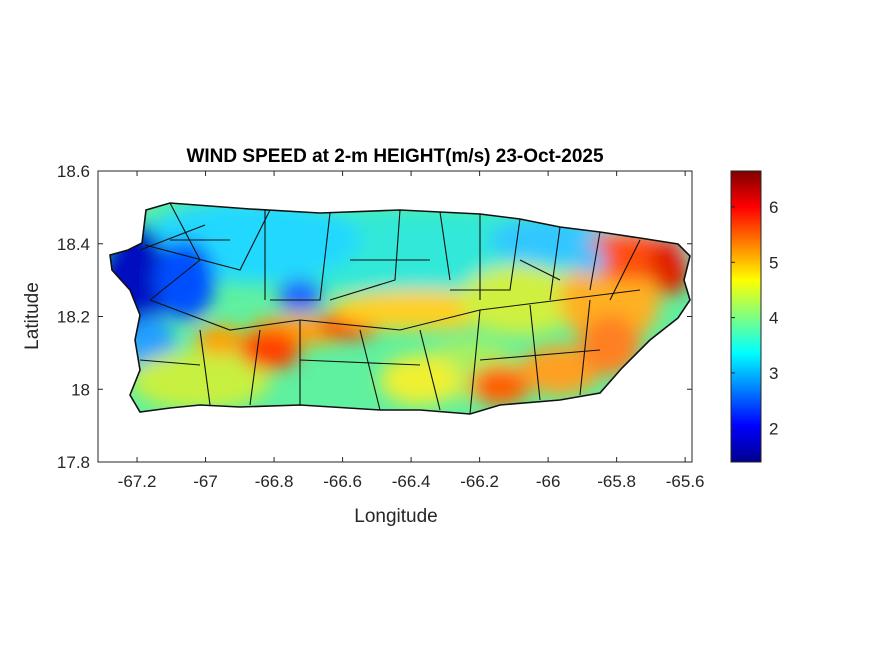  What do you see at coordinates (685, 481) in the screenshot?
I see `x-tick-label: -65.6` at bounding box center [685, 481].